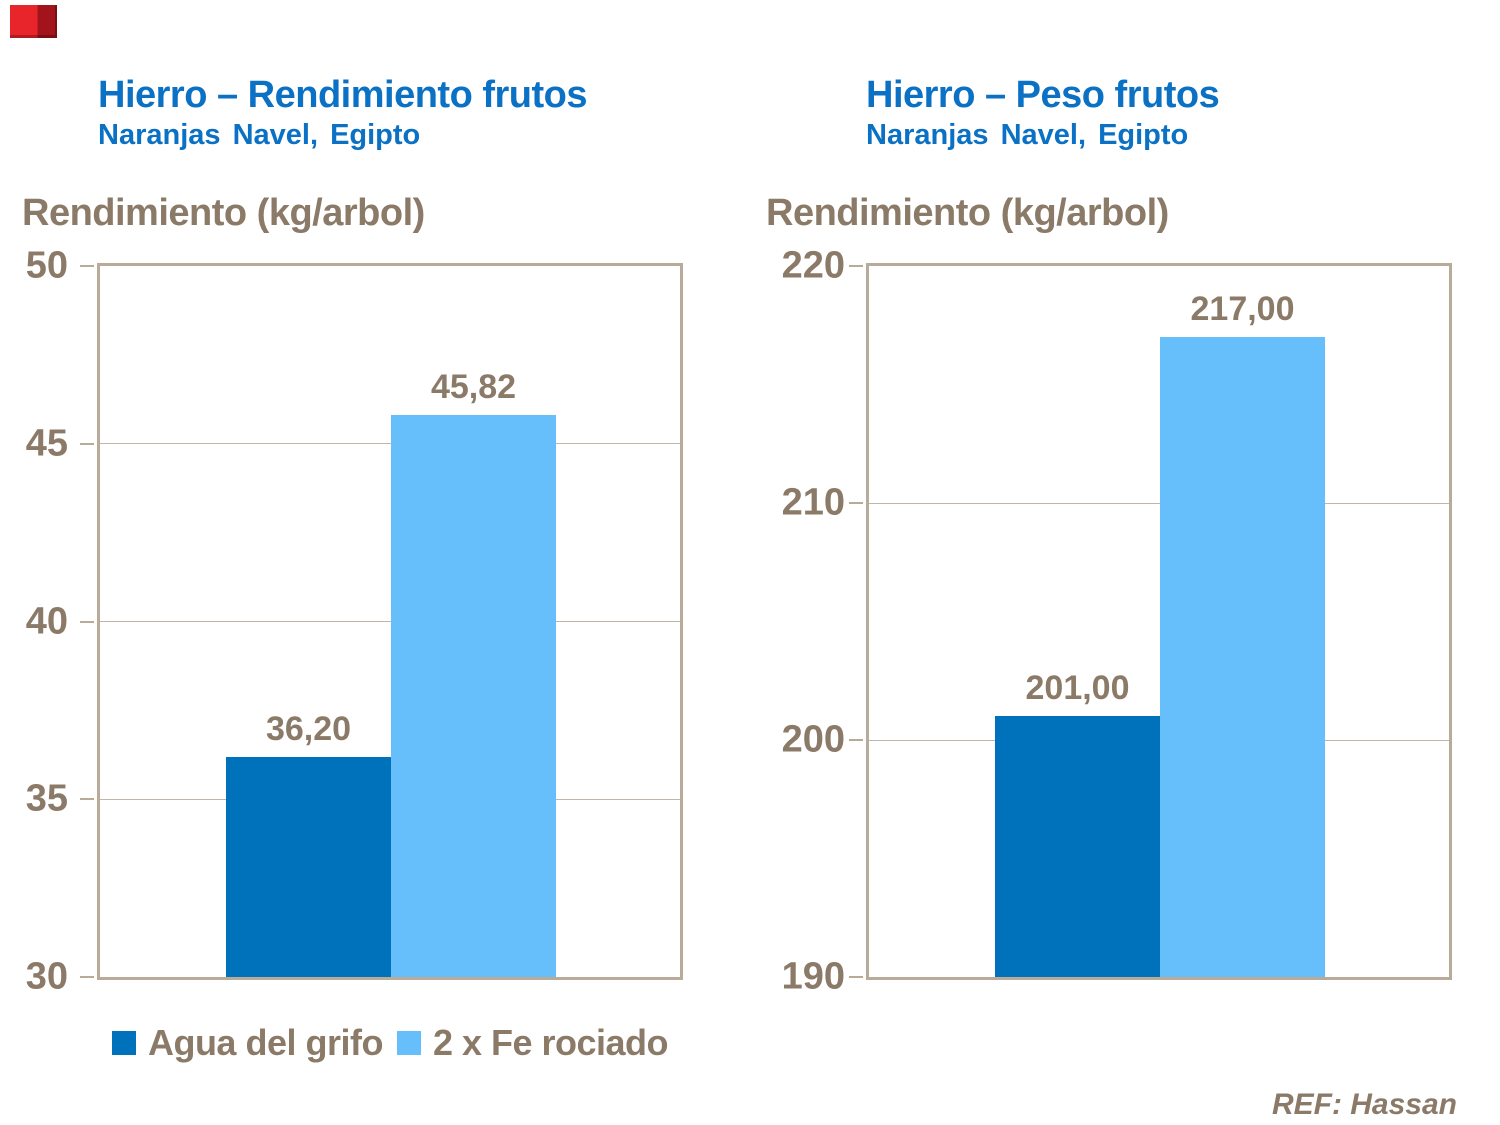  Describe the element at coordinates (390, 1043) in the screenshot. I see `legend: Agua del grifo 2 x Fe rociado` at that location.